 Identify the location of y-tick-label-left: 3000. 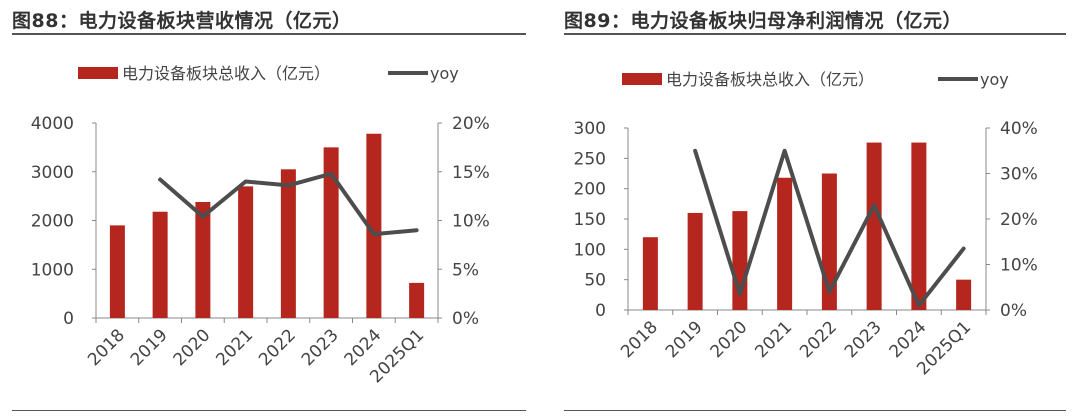
(52, 173).